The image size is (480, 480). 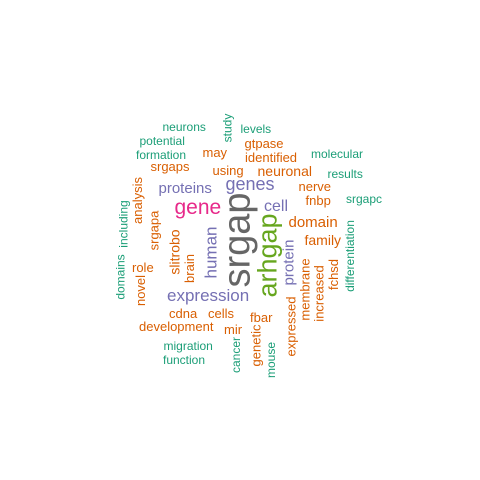 I want to click on word-domains: domains, so click(x=120, y=277).